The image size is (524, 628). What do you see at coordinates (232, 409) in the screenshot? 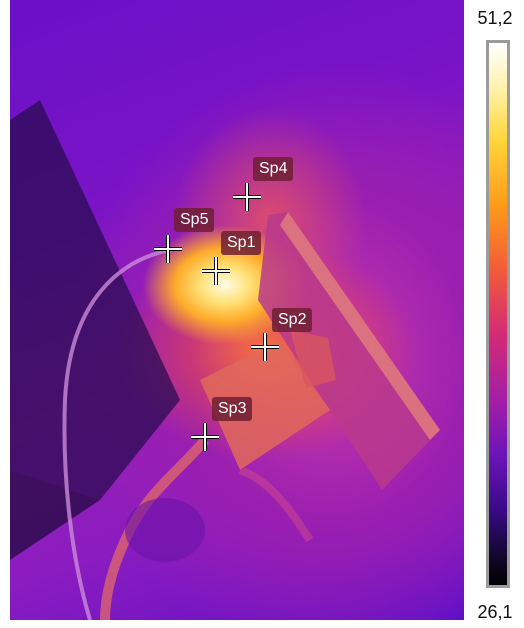
I see `spot-label-sp3: Sp3` at bounding box center [232, 409].